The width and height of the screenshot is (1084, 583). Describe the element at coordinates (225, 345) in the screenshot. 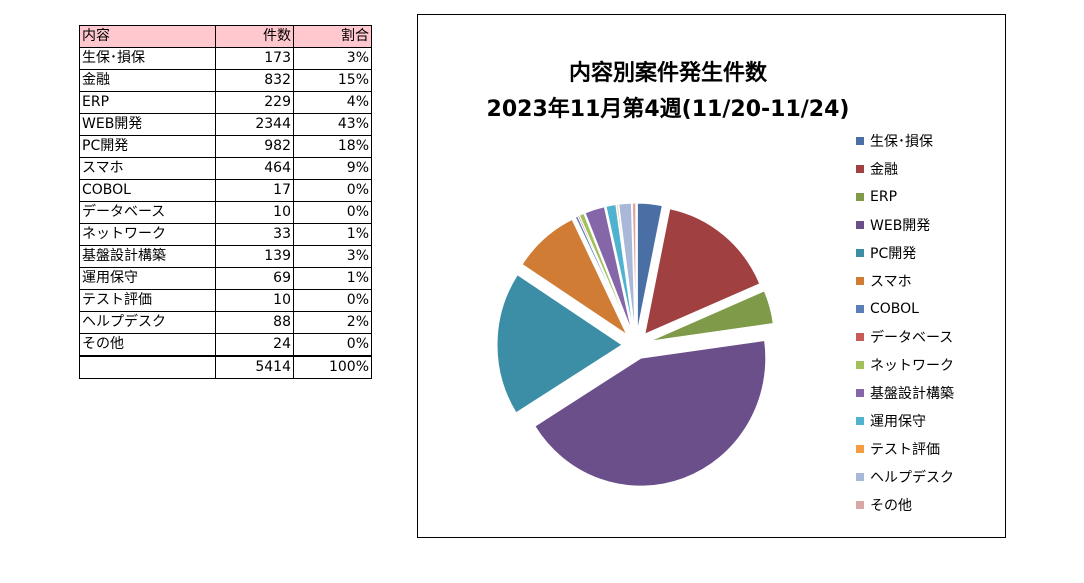

I see `table-row: その他 24 0%` at that location.